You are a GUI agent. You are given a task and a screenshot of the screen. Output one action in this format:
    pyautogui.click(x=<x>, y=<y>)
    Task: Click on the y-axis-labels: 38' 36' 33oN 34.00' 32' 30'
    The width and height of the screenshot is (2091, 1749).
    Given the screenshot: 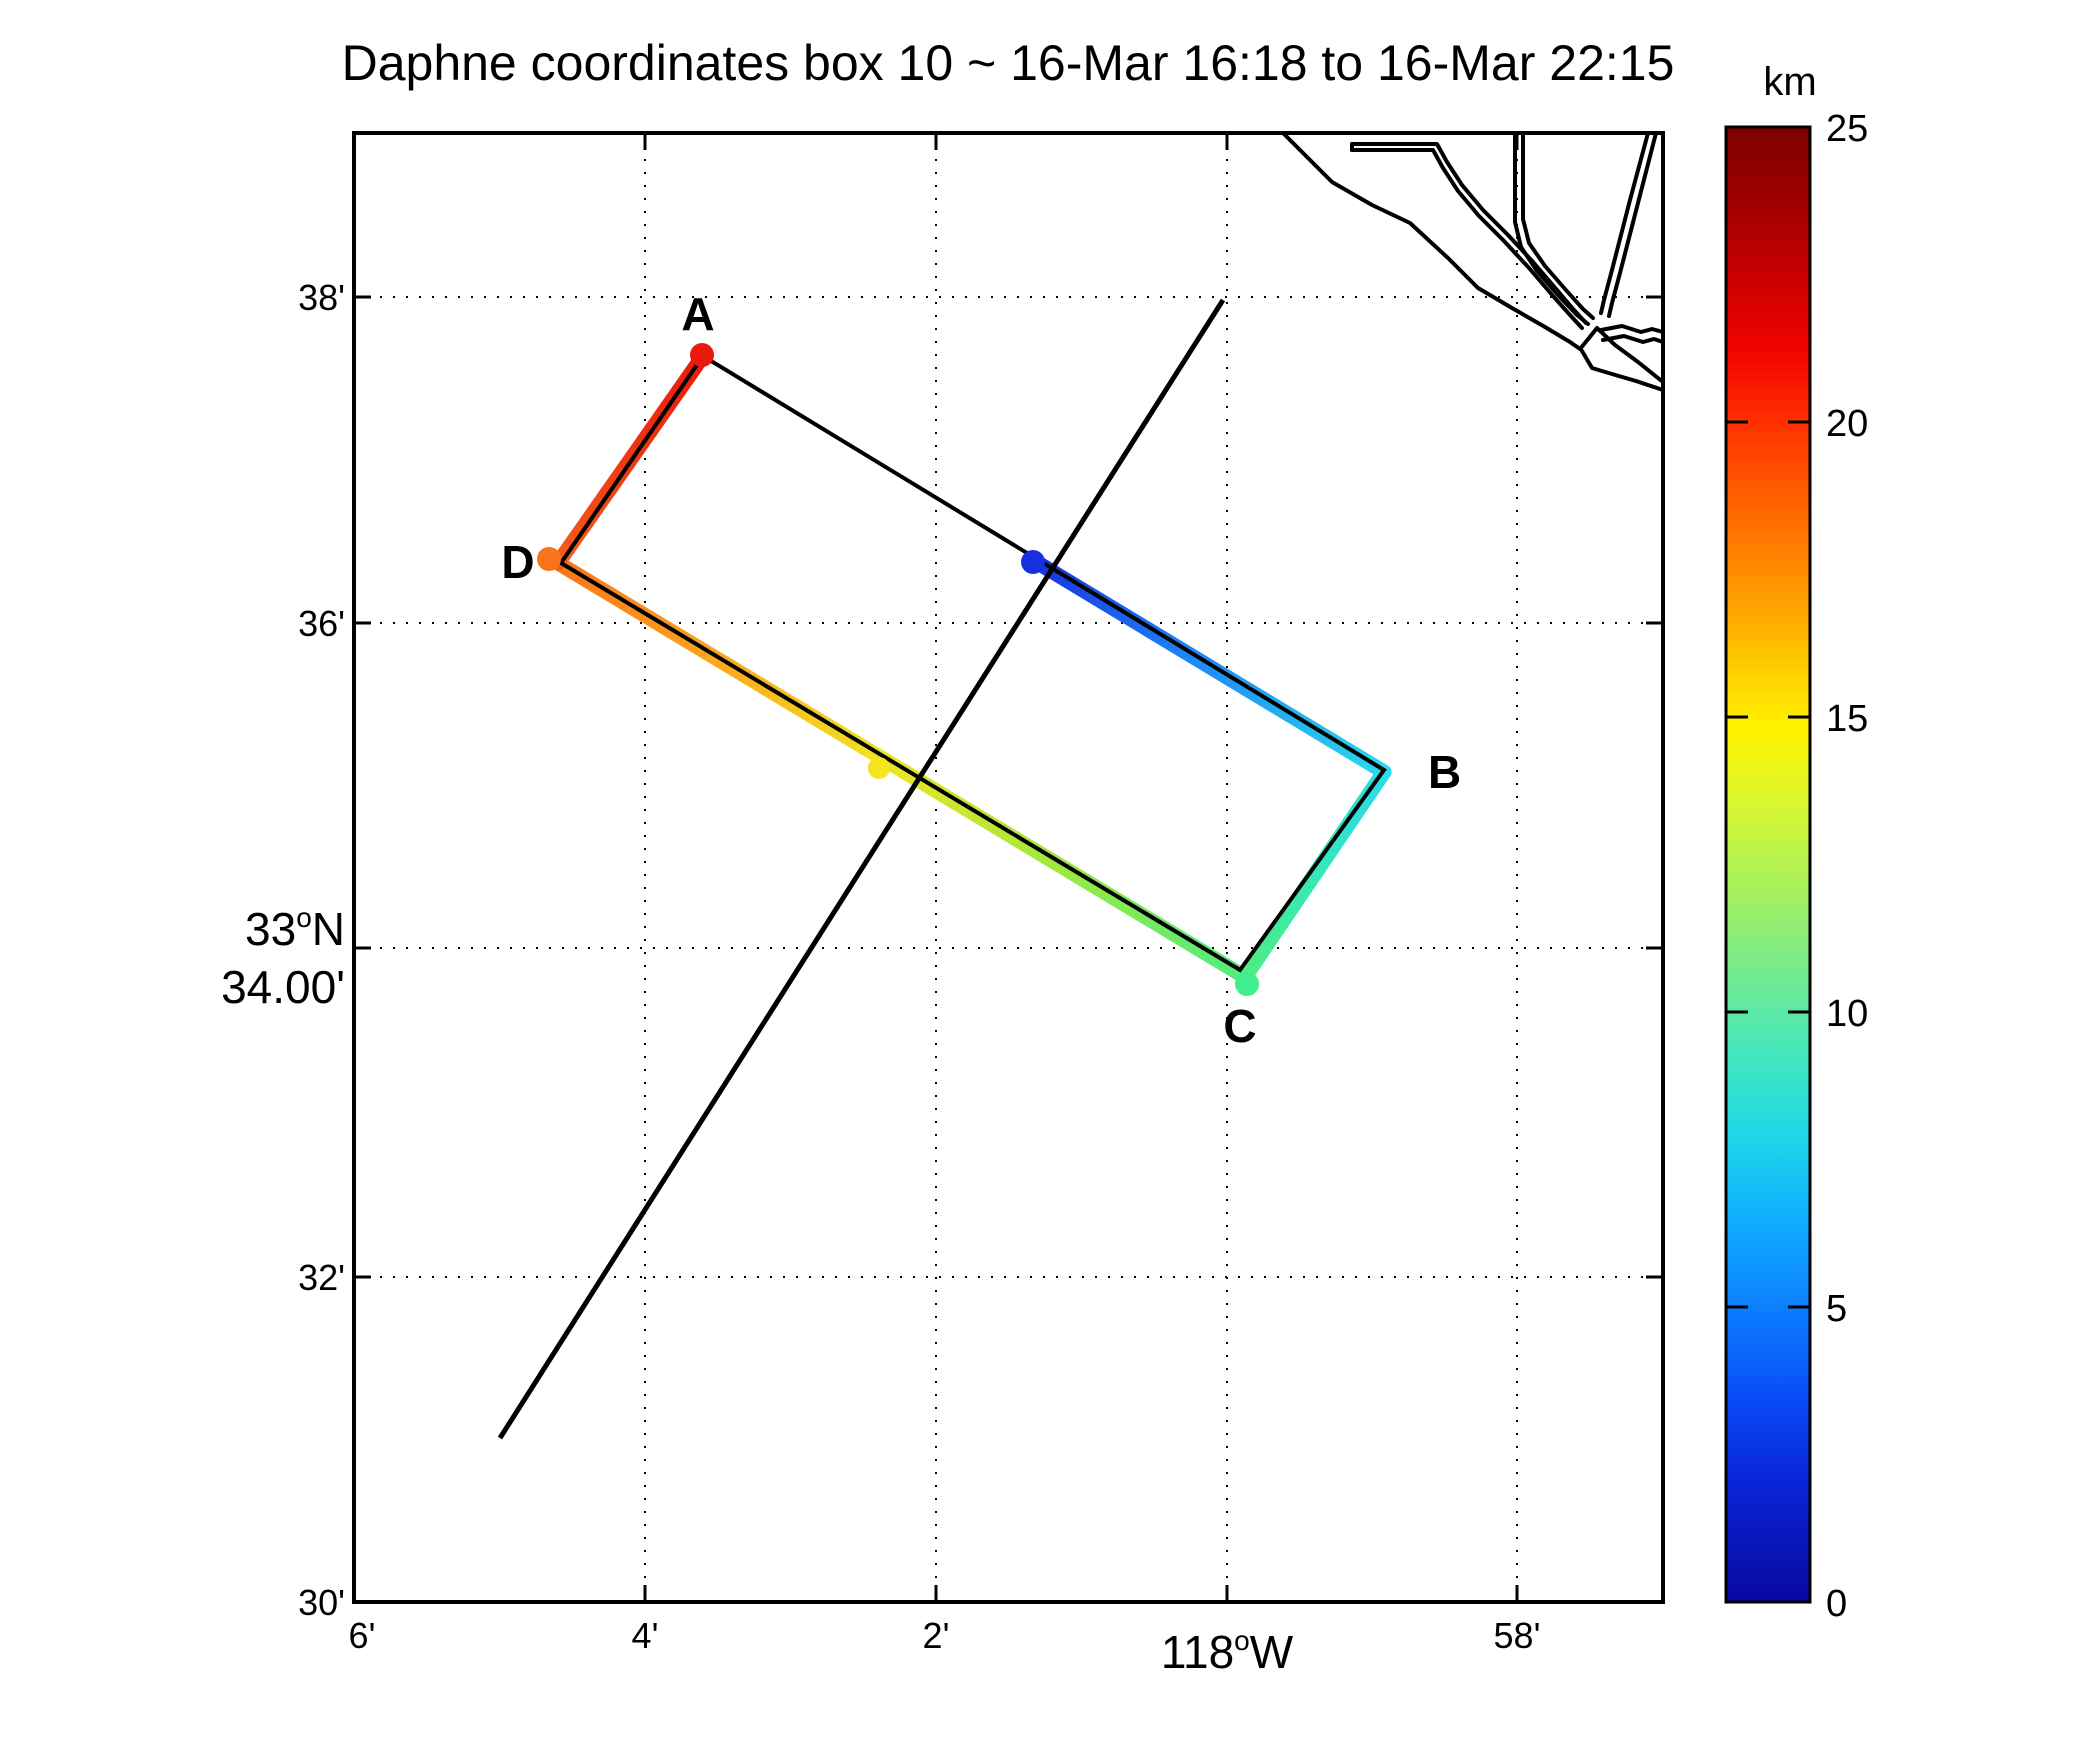 What is the action you would take?
    pyautogui.click(x=283, y=950)
    